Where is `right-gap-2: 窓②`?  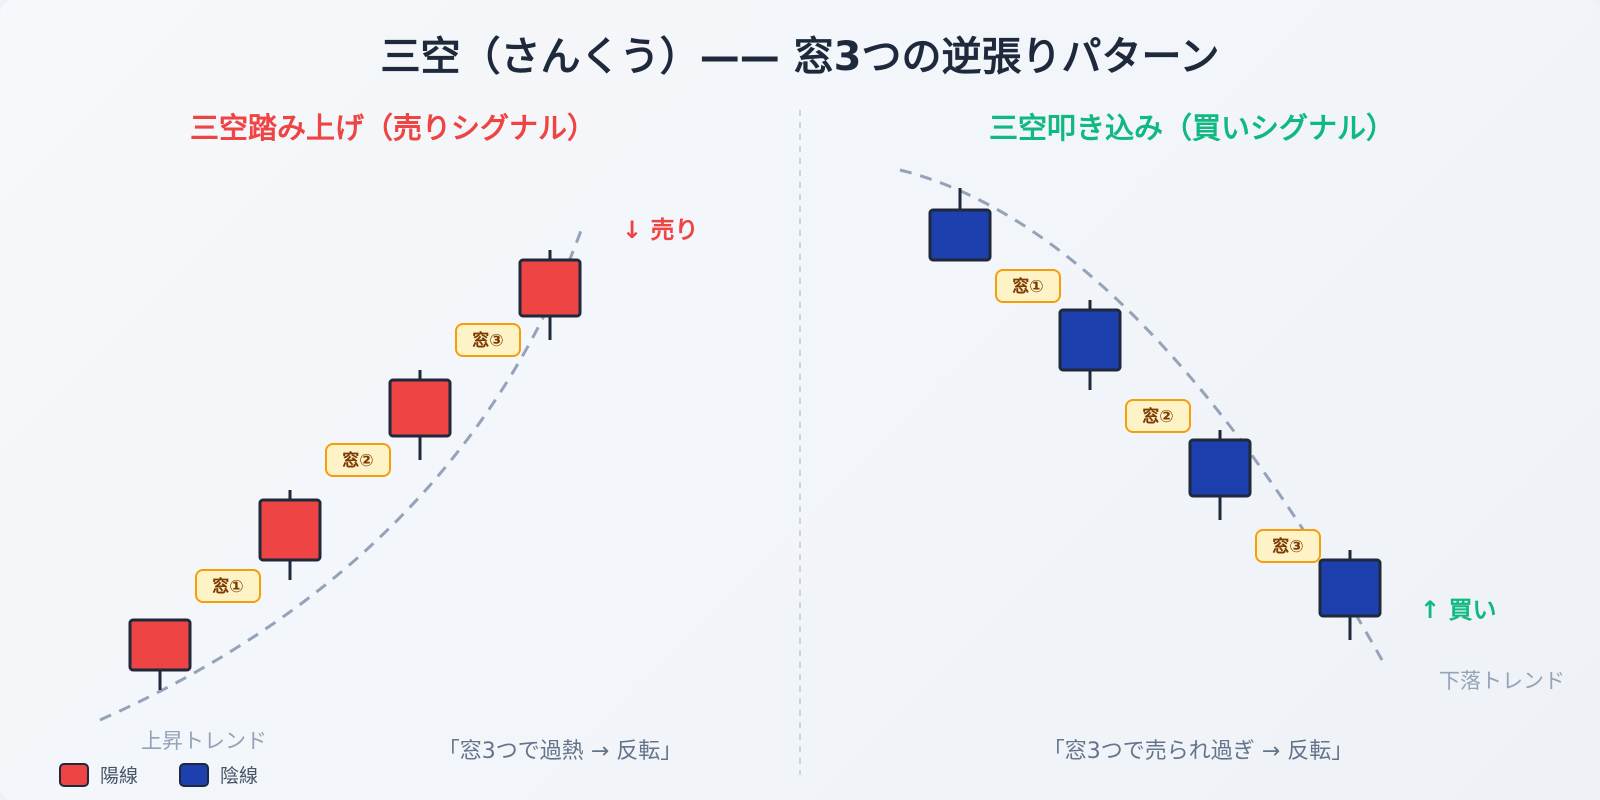 right-gap-2: 窓② is located at coordinates (1158, 416).